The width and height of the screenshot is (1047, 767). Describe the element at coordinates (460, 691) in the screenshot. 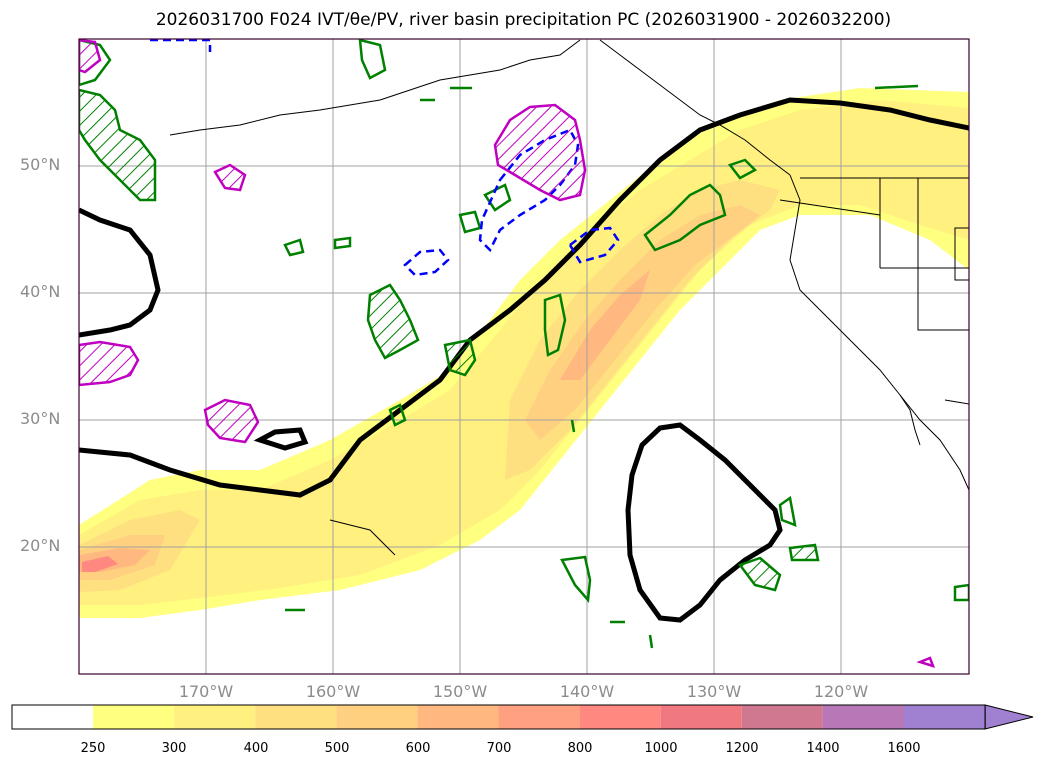

I see `lon-label-150w: 150°W` at that location.